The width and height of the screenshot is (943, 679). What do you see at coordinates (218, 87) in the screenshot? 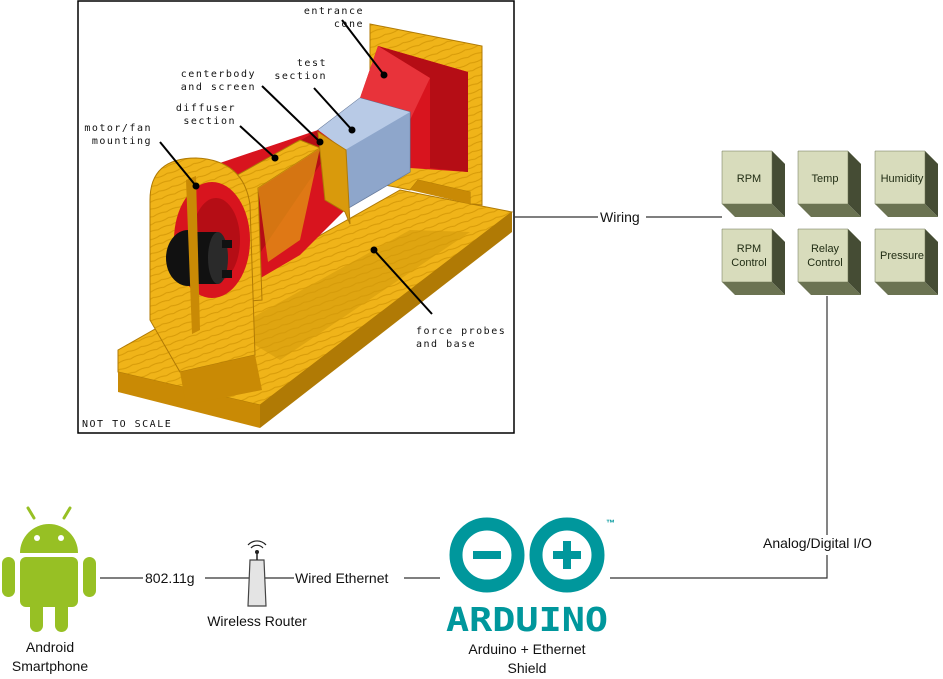
I see `label-centerbody-2: and screen` at bounding box center [218, 87].